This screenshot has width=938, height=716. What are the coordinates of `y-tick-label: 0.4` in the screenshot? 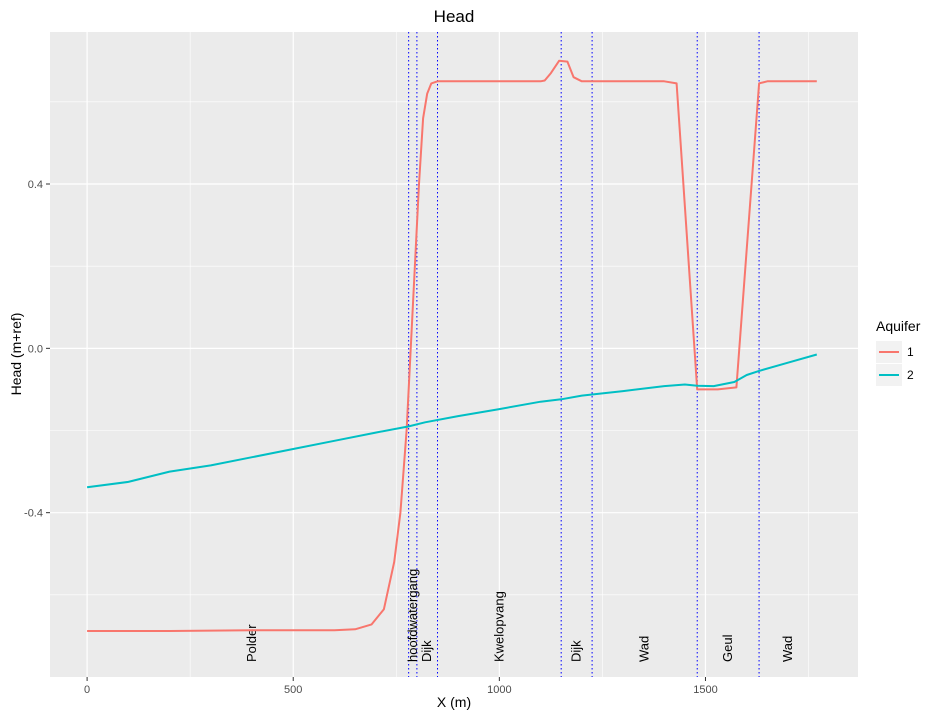 It's located at (35, 185).